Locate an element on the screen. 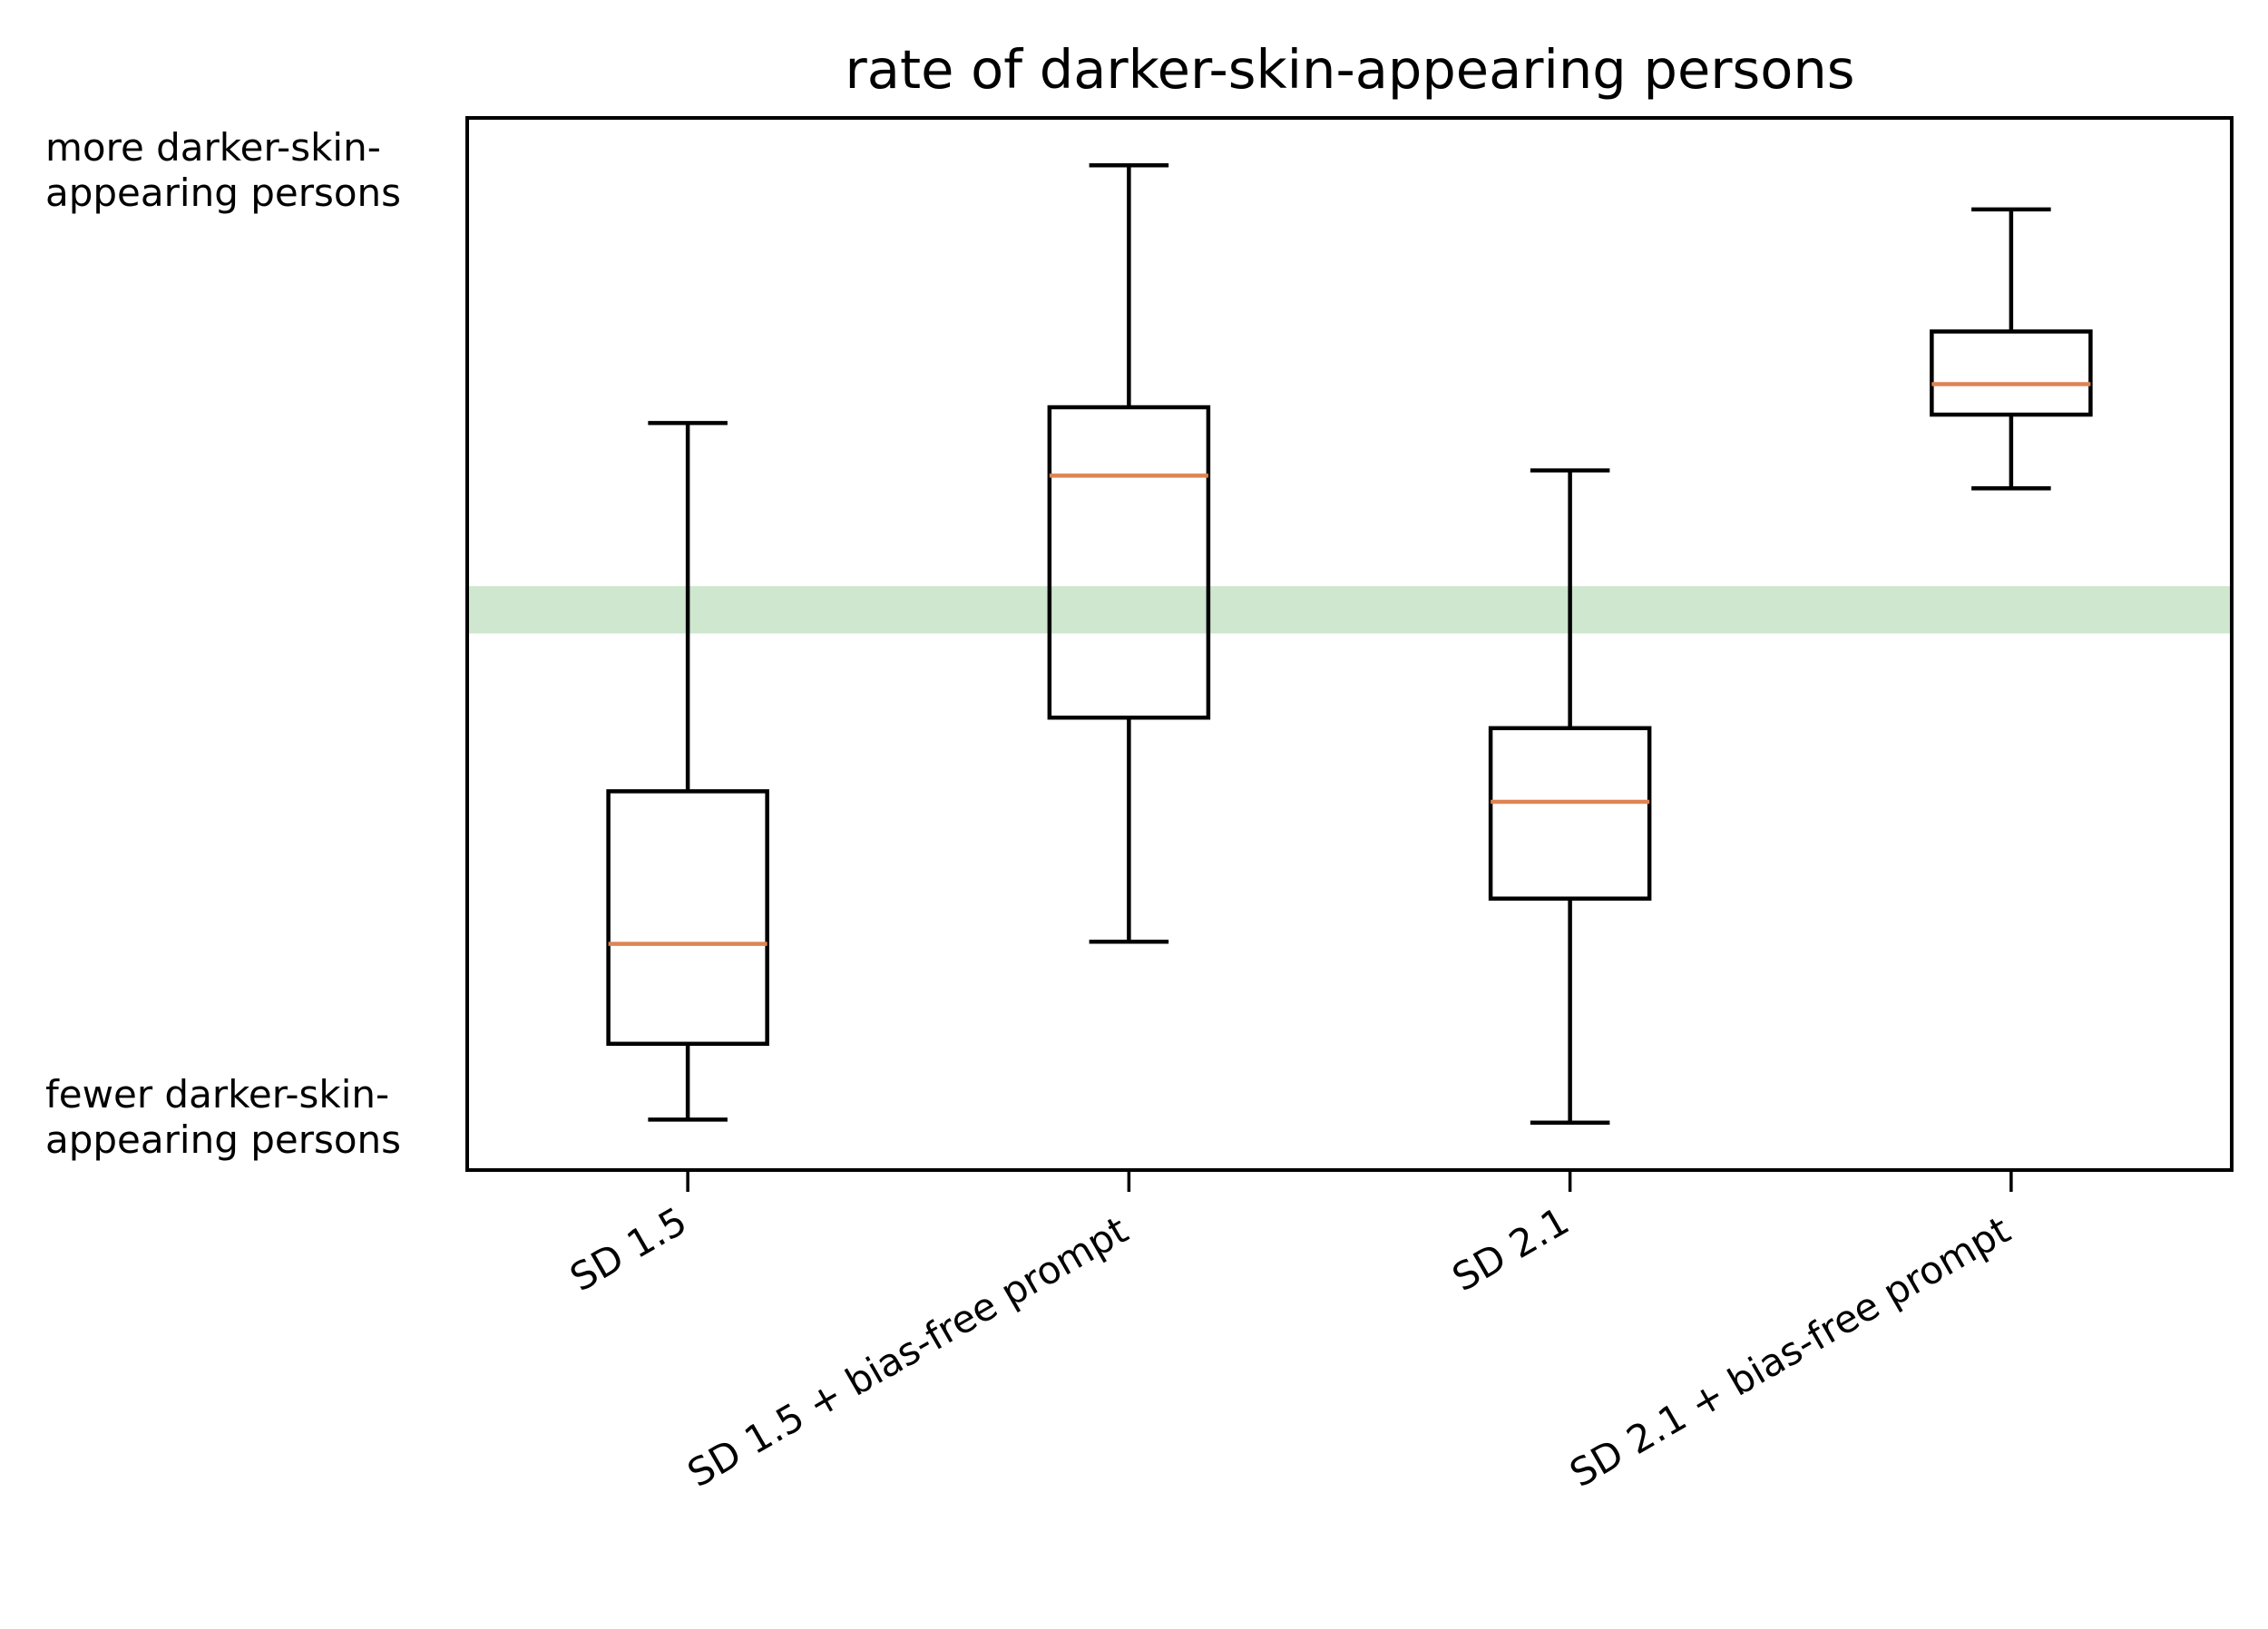 This screenshot has width=2268, height=1629. tick-layer is located at coordinates (1350, 1181).